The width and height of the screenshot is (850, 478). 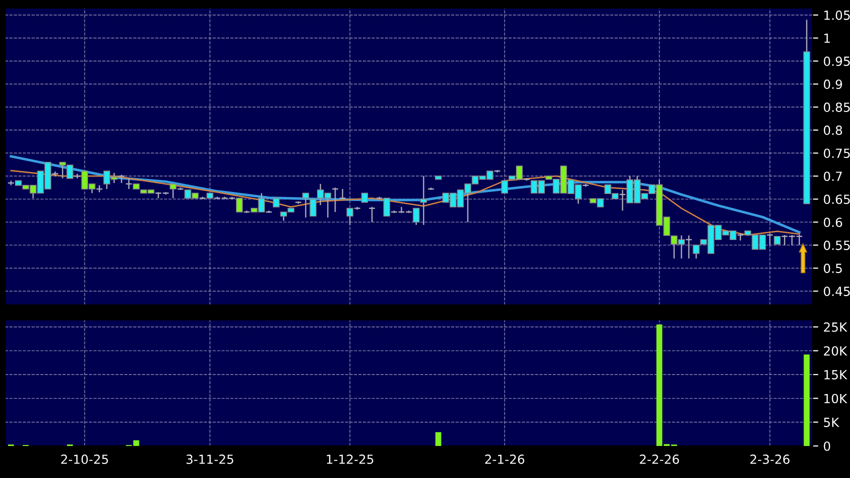 What do you see at coordinates (827, 446) in the screenshot?
I see `y-tick-label: 0` at bounding box center [827, 446].